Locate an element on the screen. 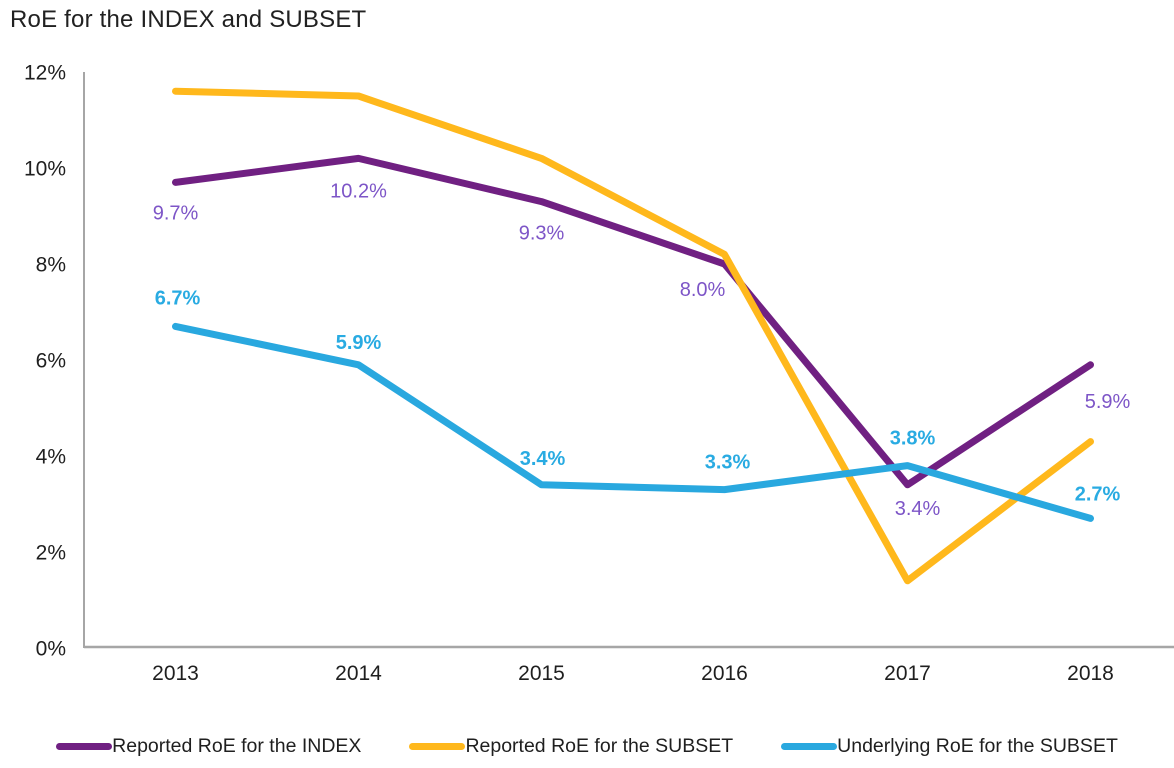 This screenshot has height=768, width=1174. data-label: 9.7% is located at coordinates (176, 213).